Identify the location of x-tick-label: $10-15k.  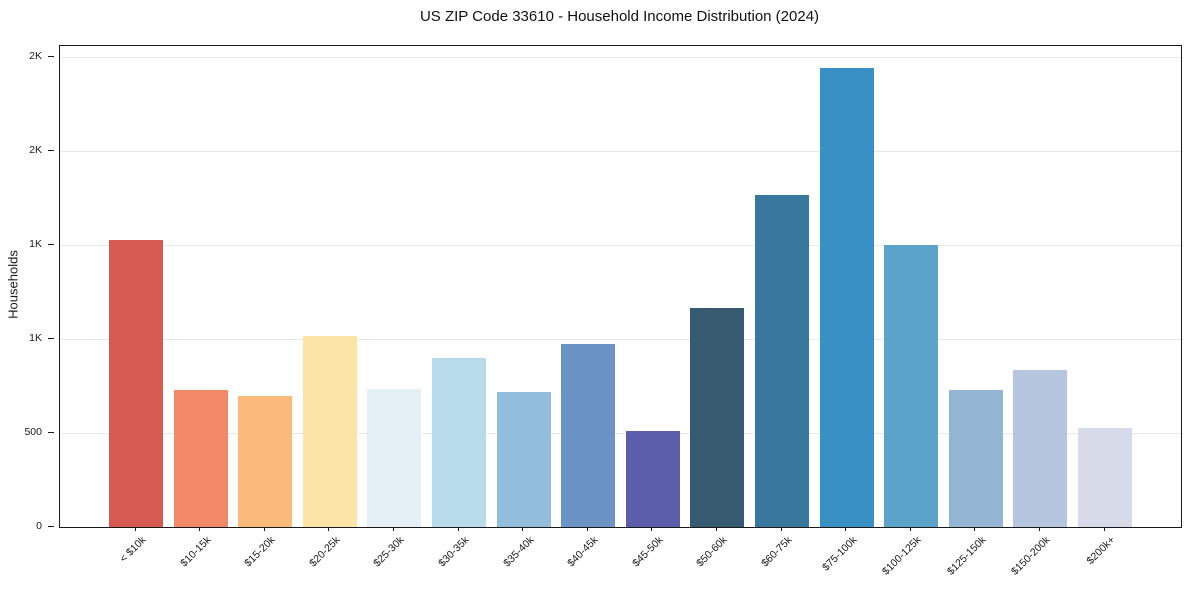
(195, 552).